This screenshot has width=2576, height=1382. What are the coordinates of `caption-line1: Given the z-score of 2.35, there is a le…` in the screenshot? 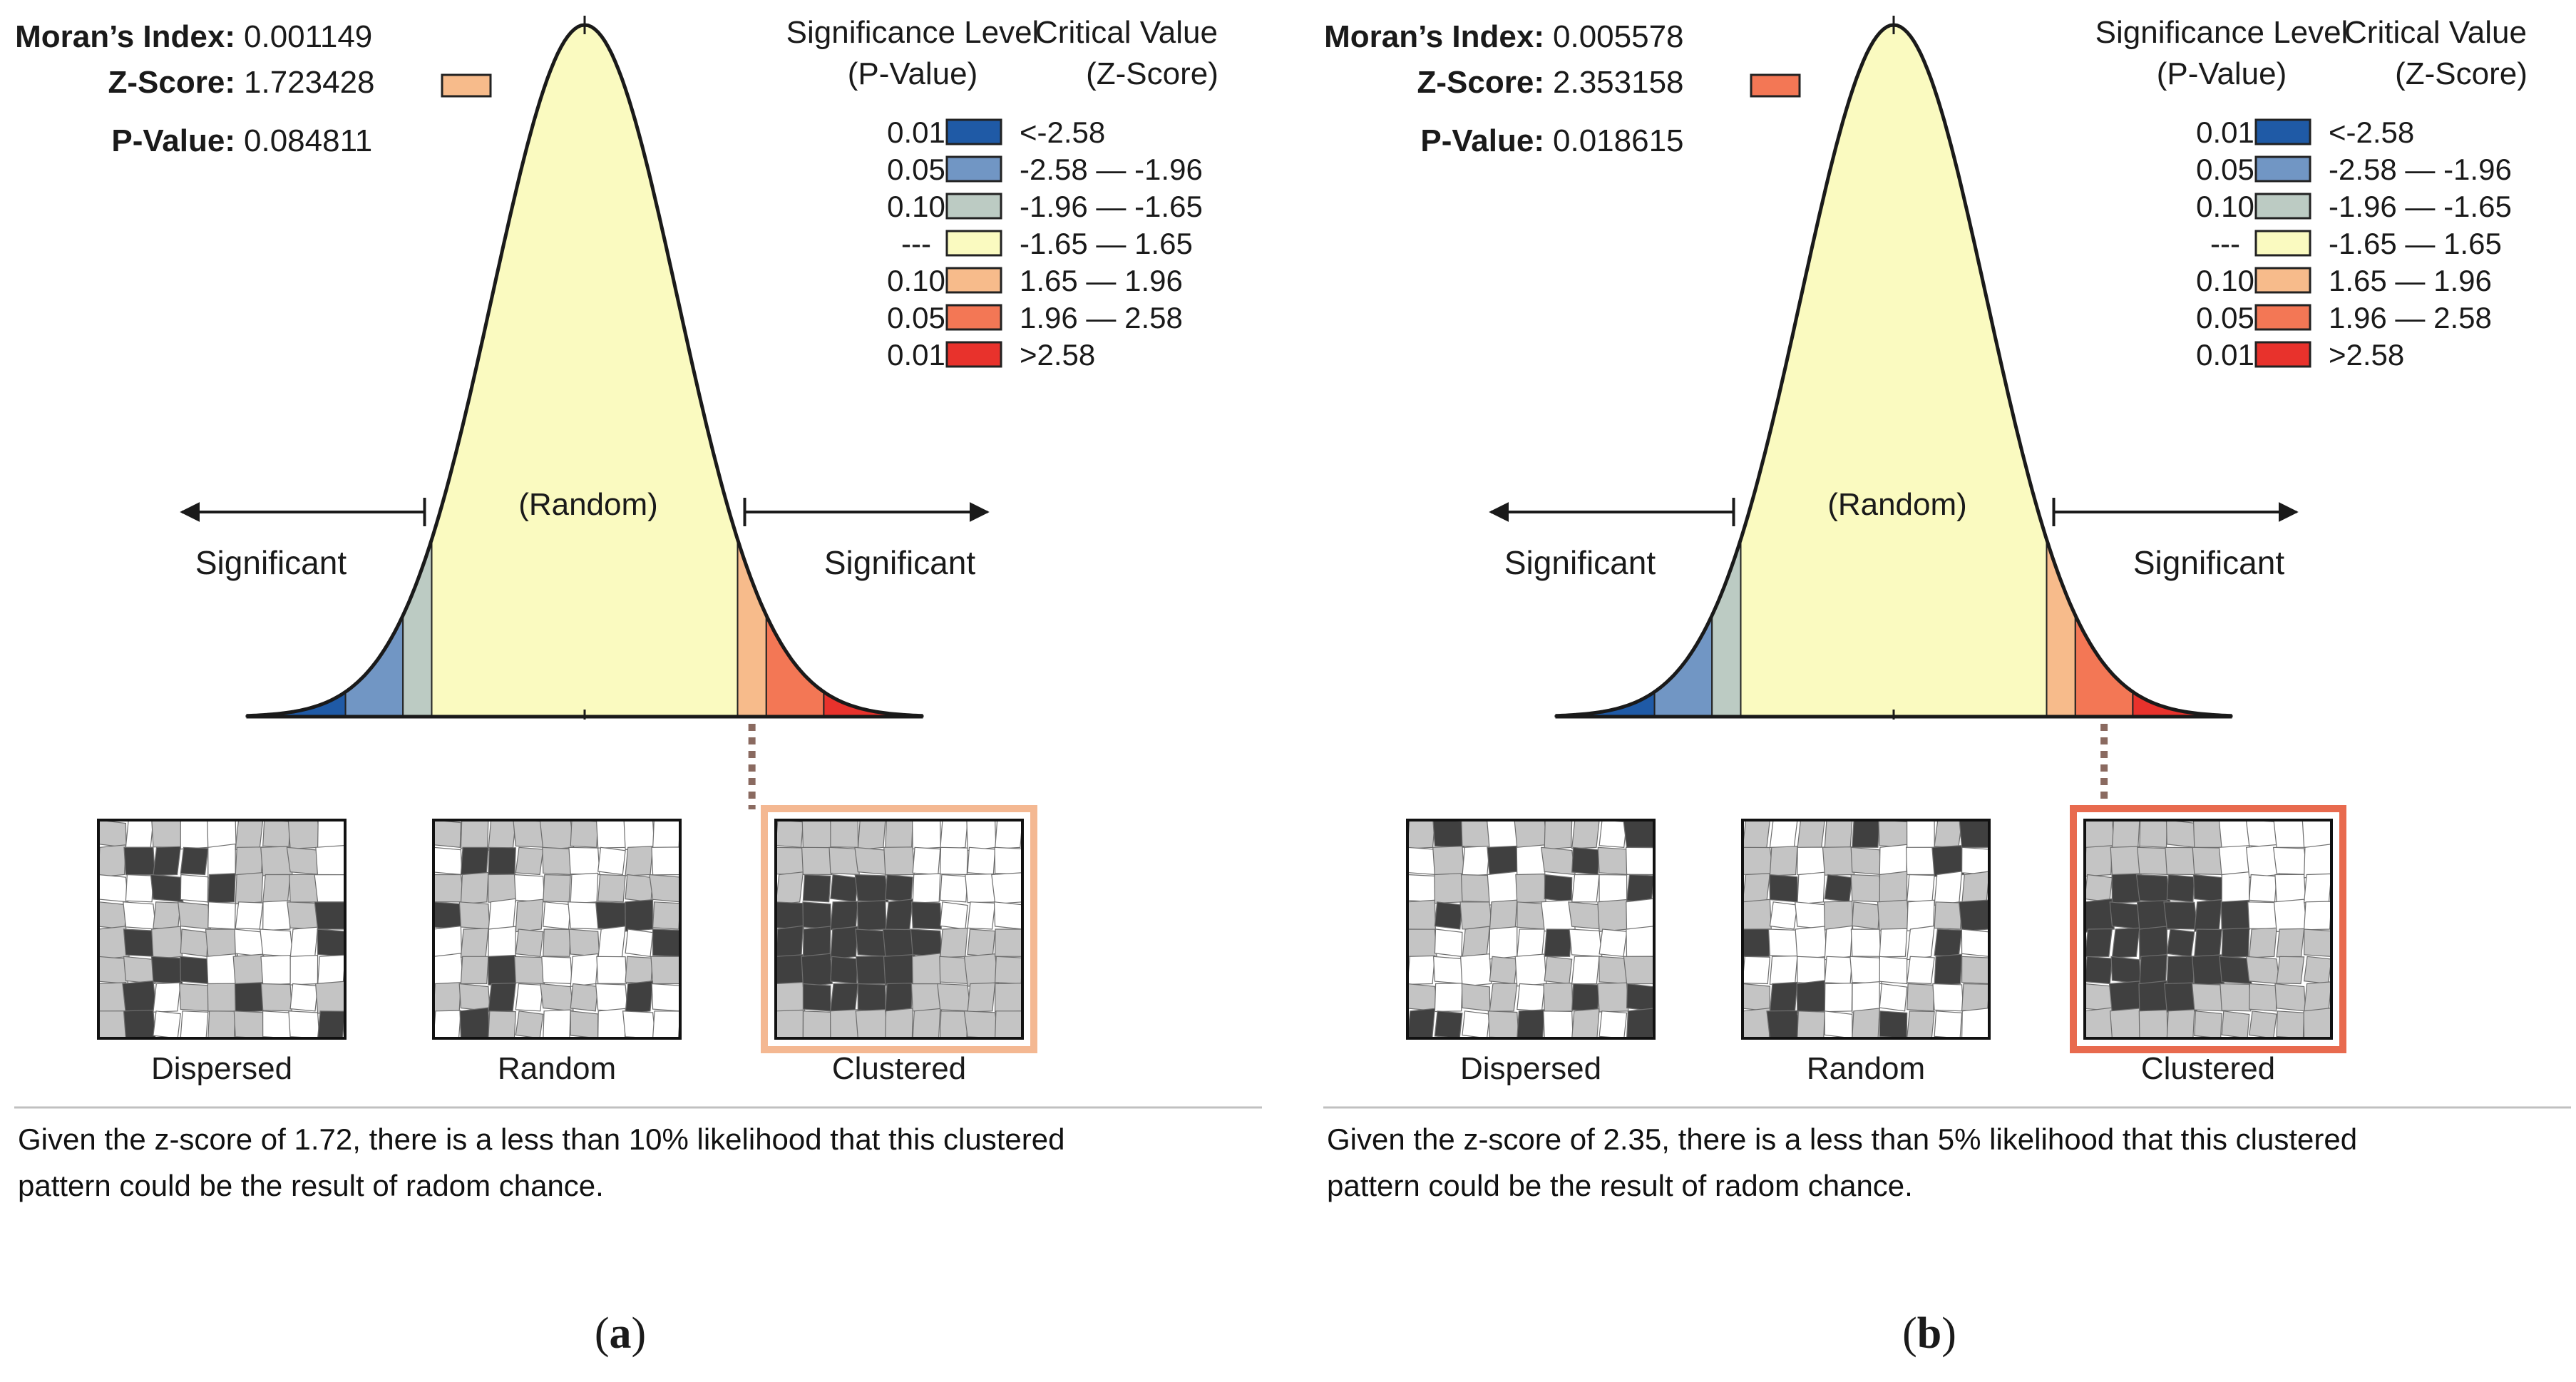 It's located at (1842, 1139).